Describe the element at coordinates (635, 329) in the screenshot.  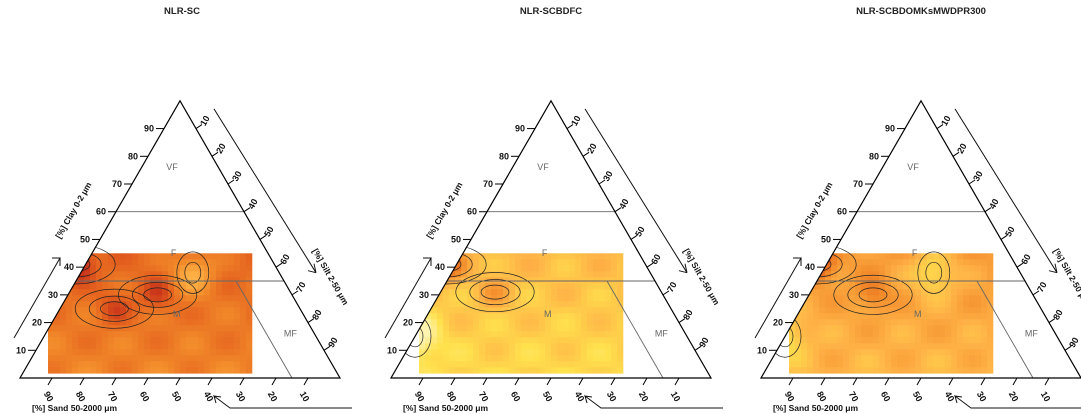
I see `class-boundary` at that location.